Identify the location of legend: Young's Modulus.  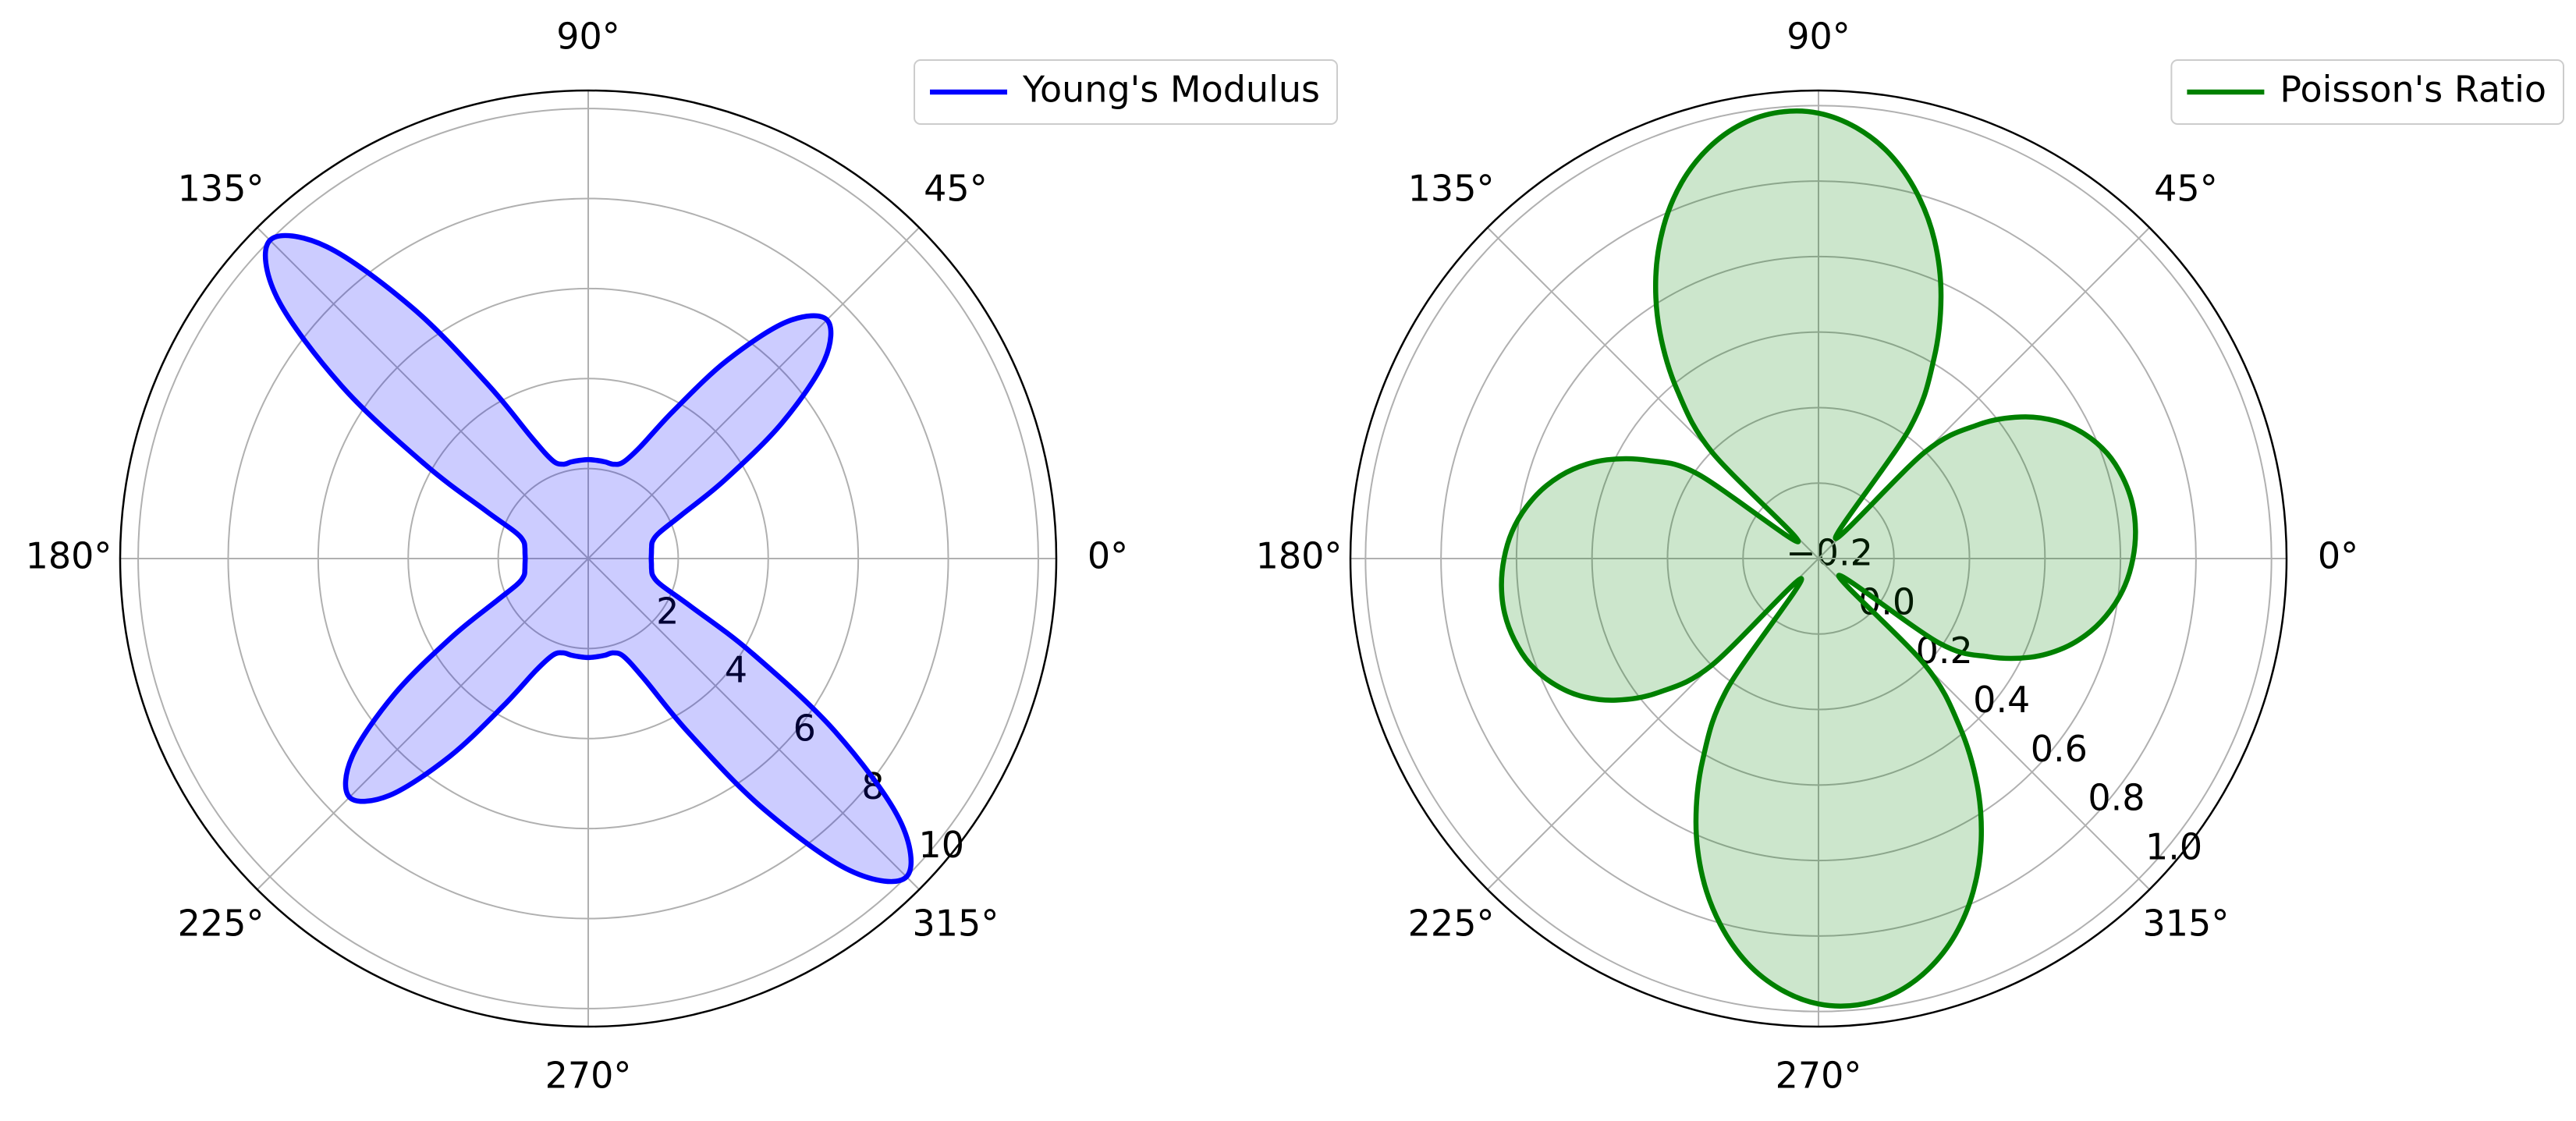
(1126, 92).